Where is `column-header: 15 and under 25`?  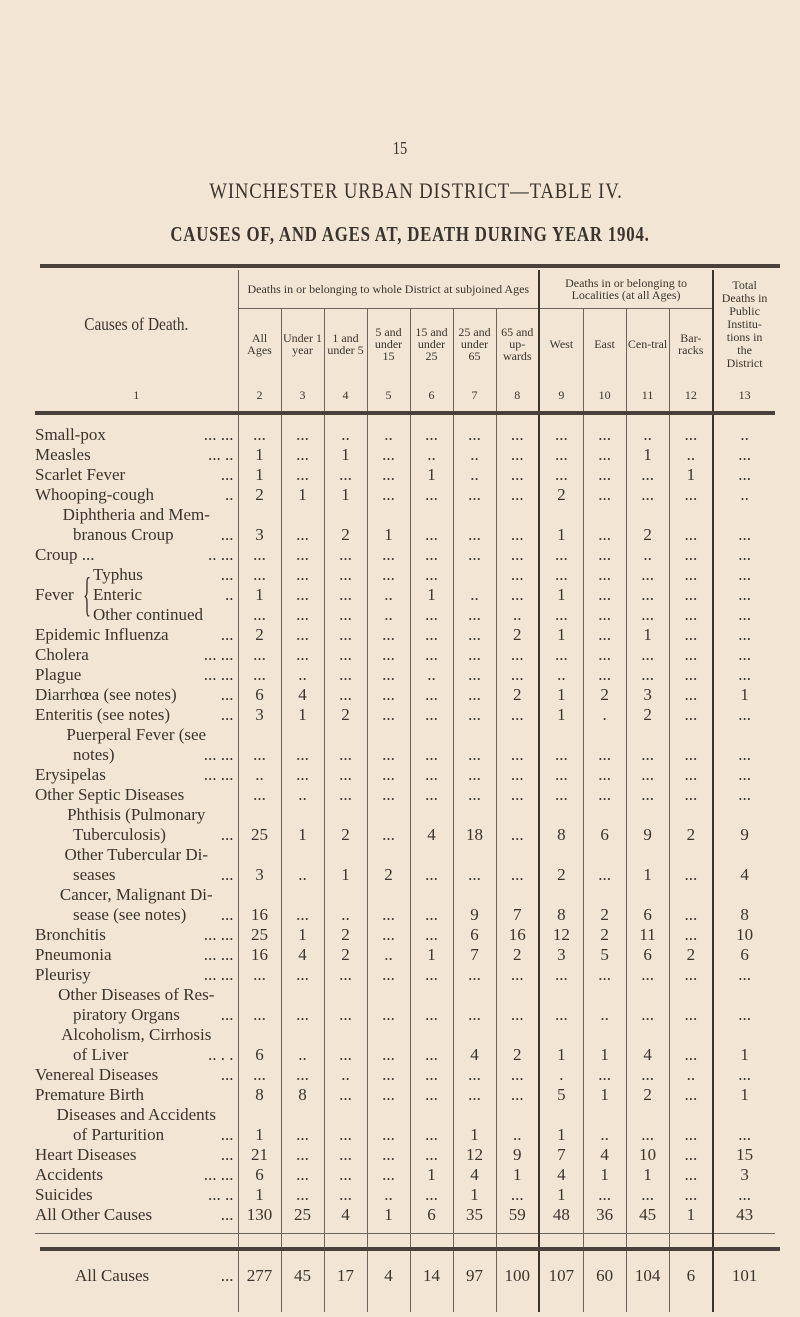 column-header: 15 and under 25 is located at coordinates (431, 343).